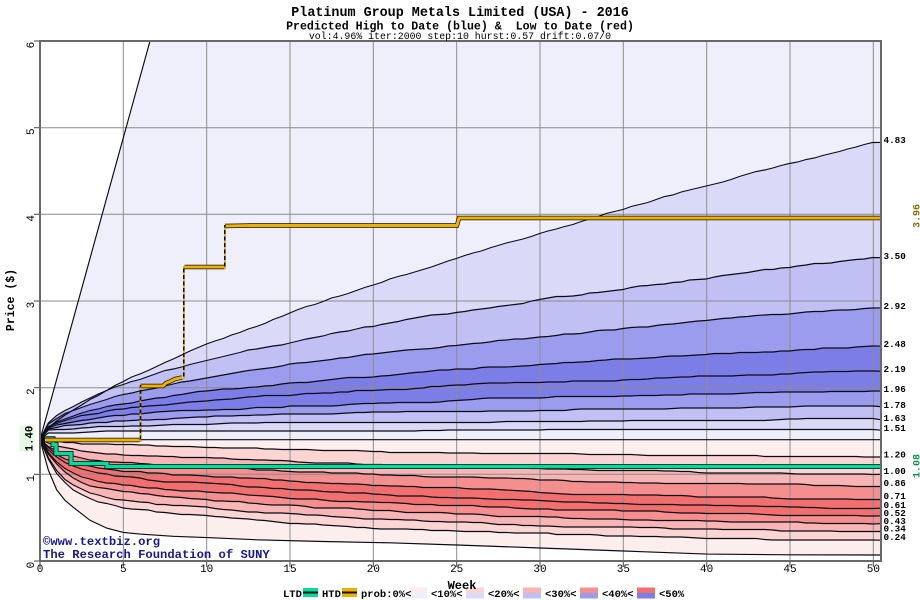 The height and width of the screenshot is (600, 920). Describe the element at coordinates (895, 483) in the screenshot. I see `svg-text: 0.86` at that location.